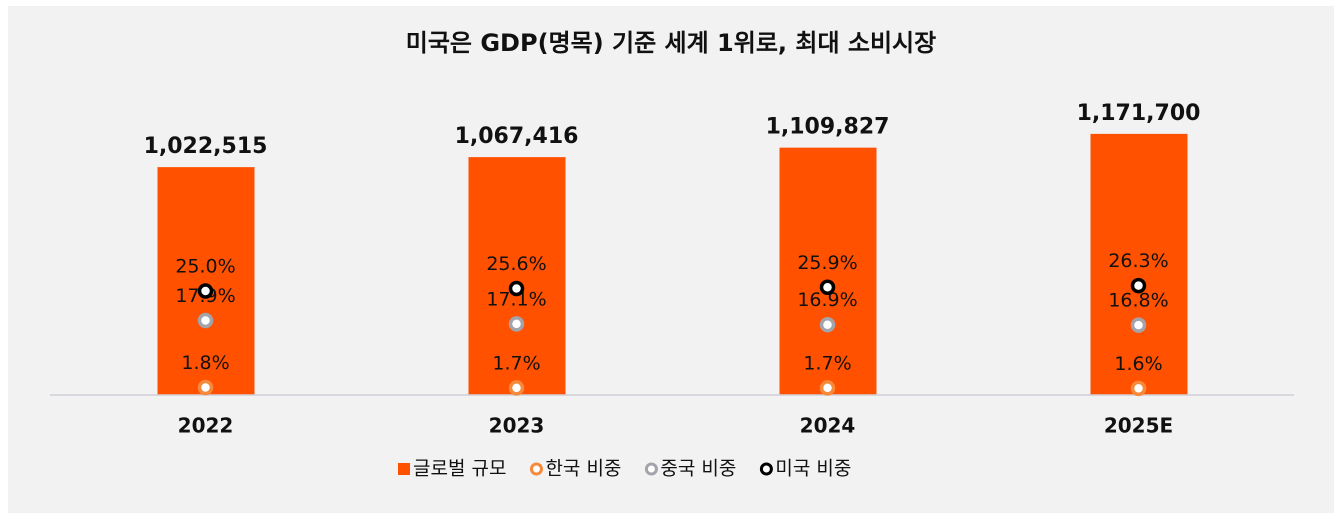  I want to click on chart-title: 미국은 GDP(명목) 기준 세계 1위로, 최대 소비시장, so click(671, 43).